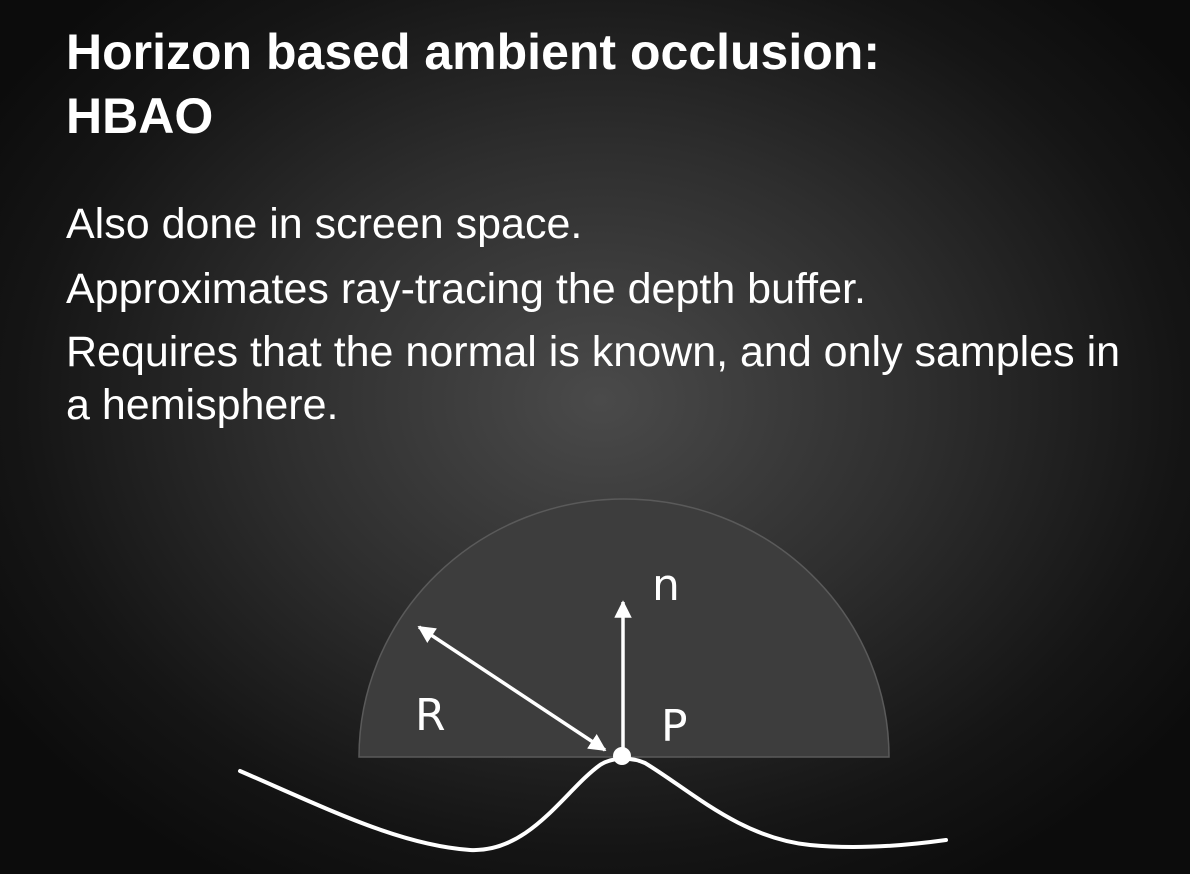  What do you see at coordinates (593, 804) in the screenshot?
I see `surface-curve` at bounding box center [593, 804].